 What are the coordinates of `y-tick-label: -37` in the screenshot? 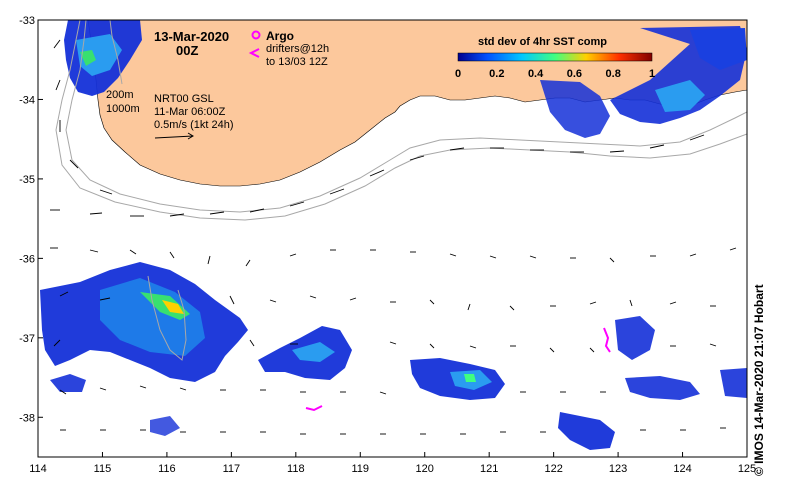 It's located at (27, 339).